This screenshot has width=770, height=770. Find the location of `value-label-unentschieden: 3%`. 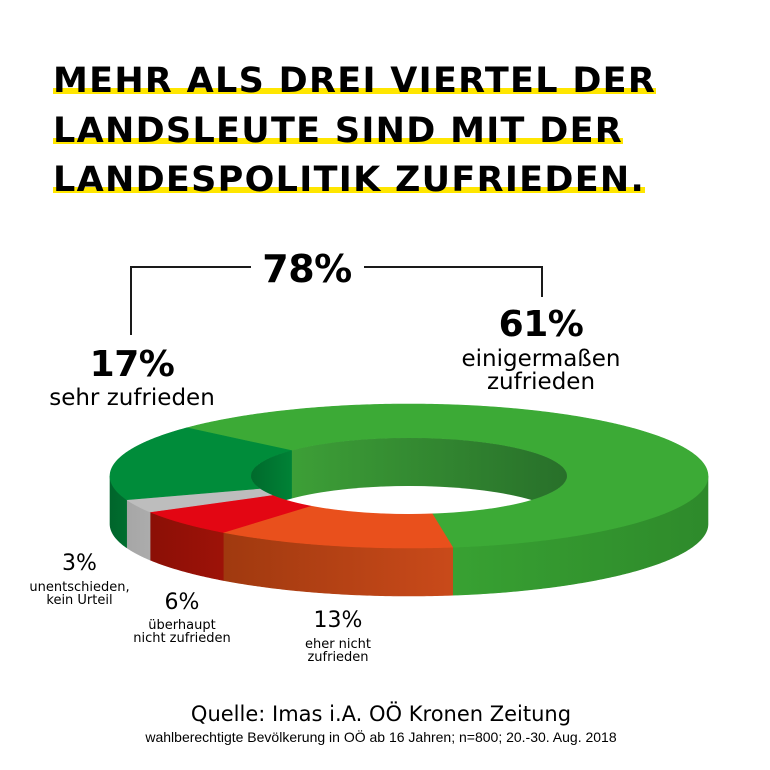

value-label-unentschieden: 3% is located at coordinates (79, 563).